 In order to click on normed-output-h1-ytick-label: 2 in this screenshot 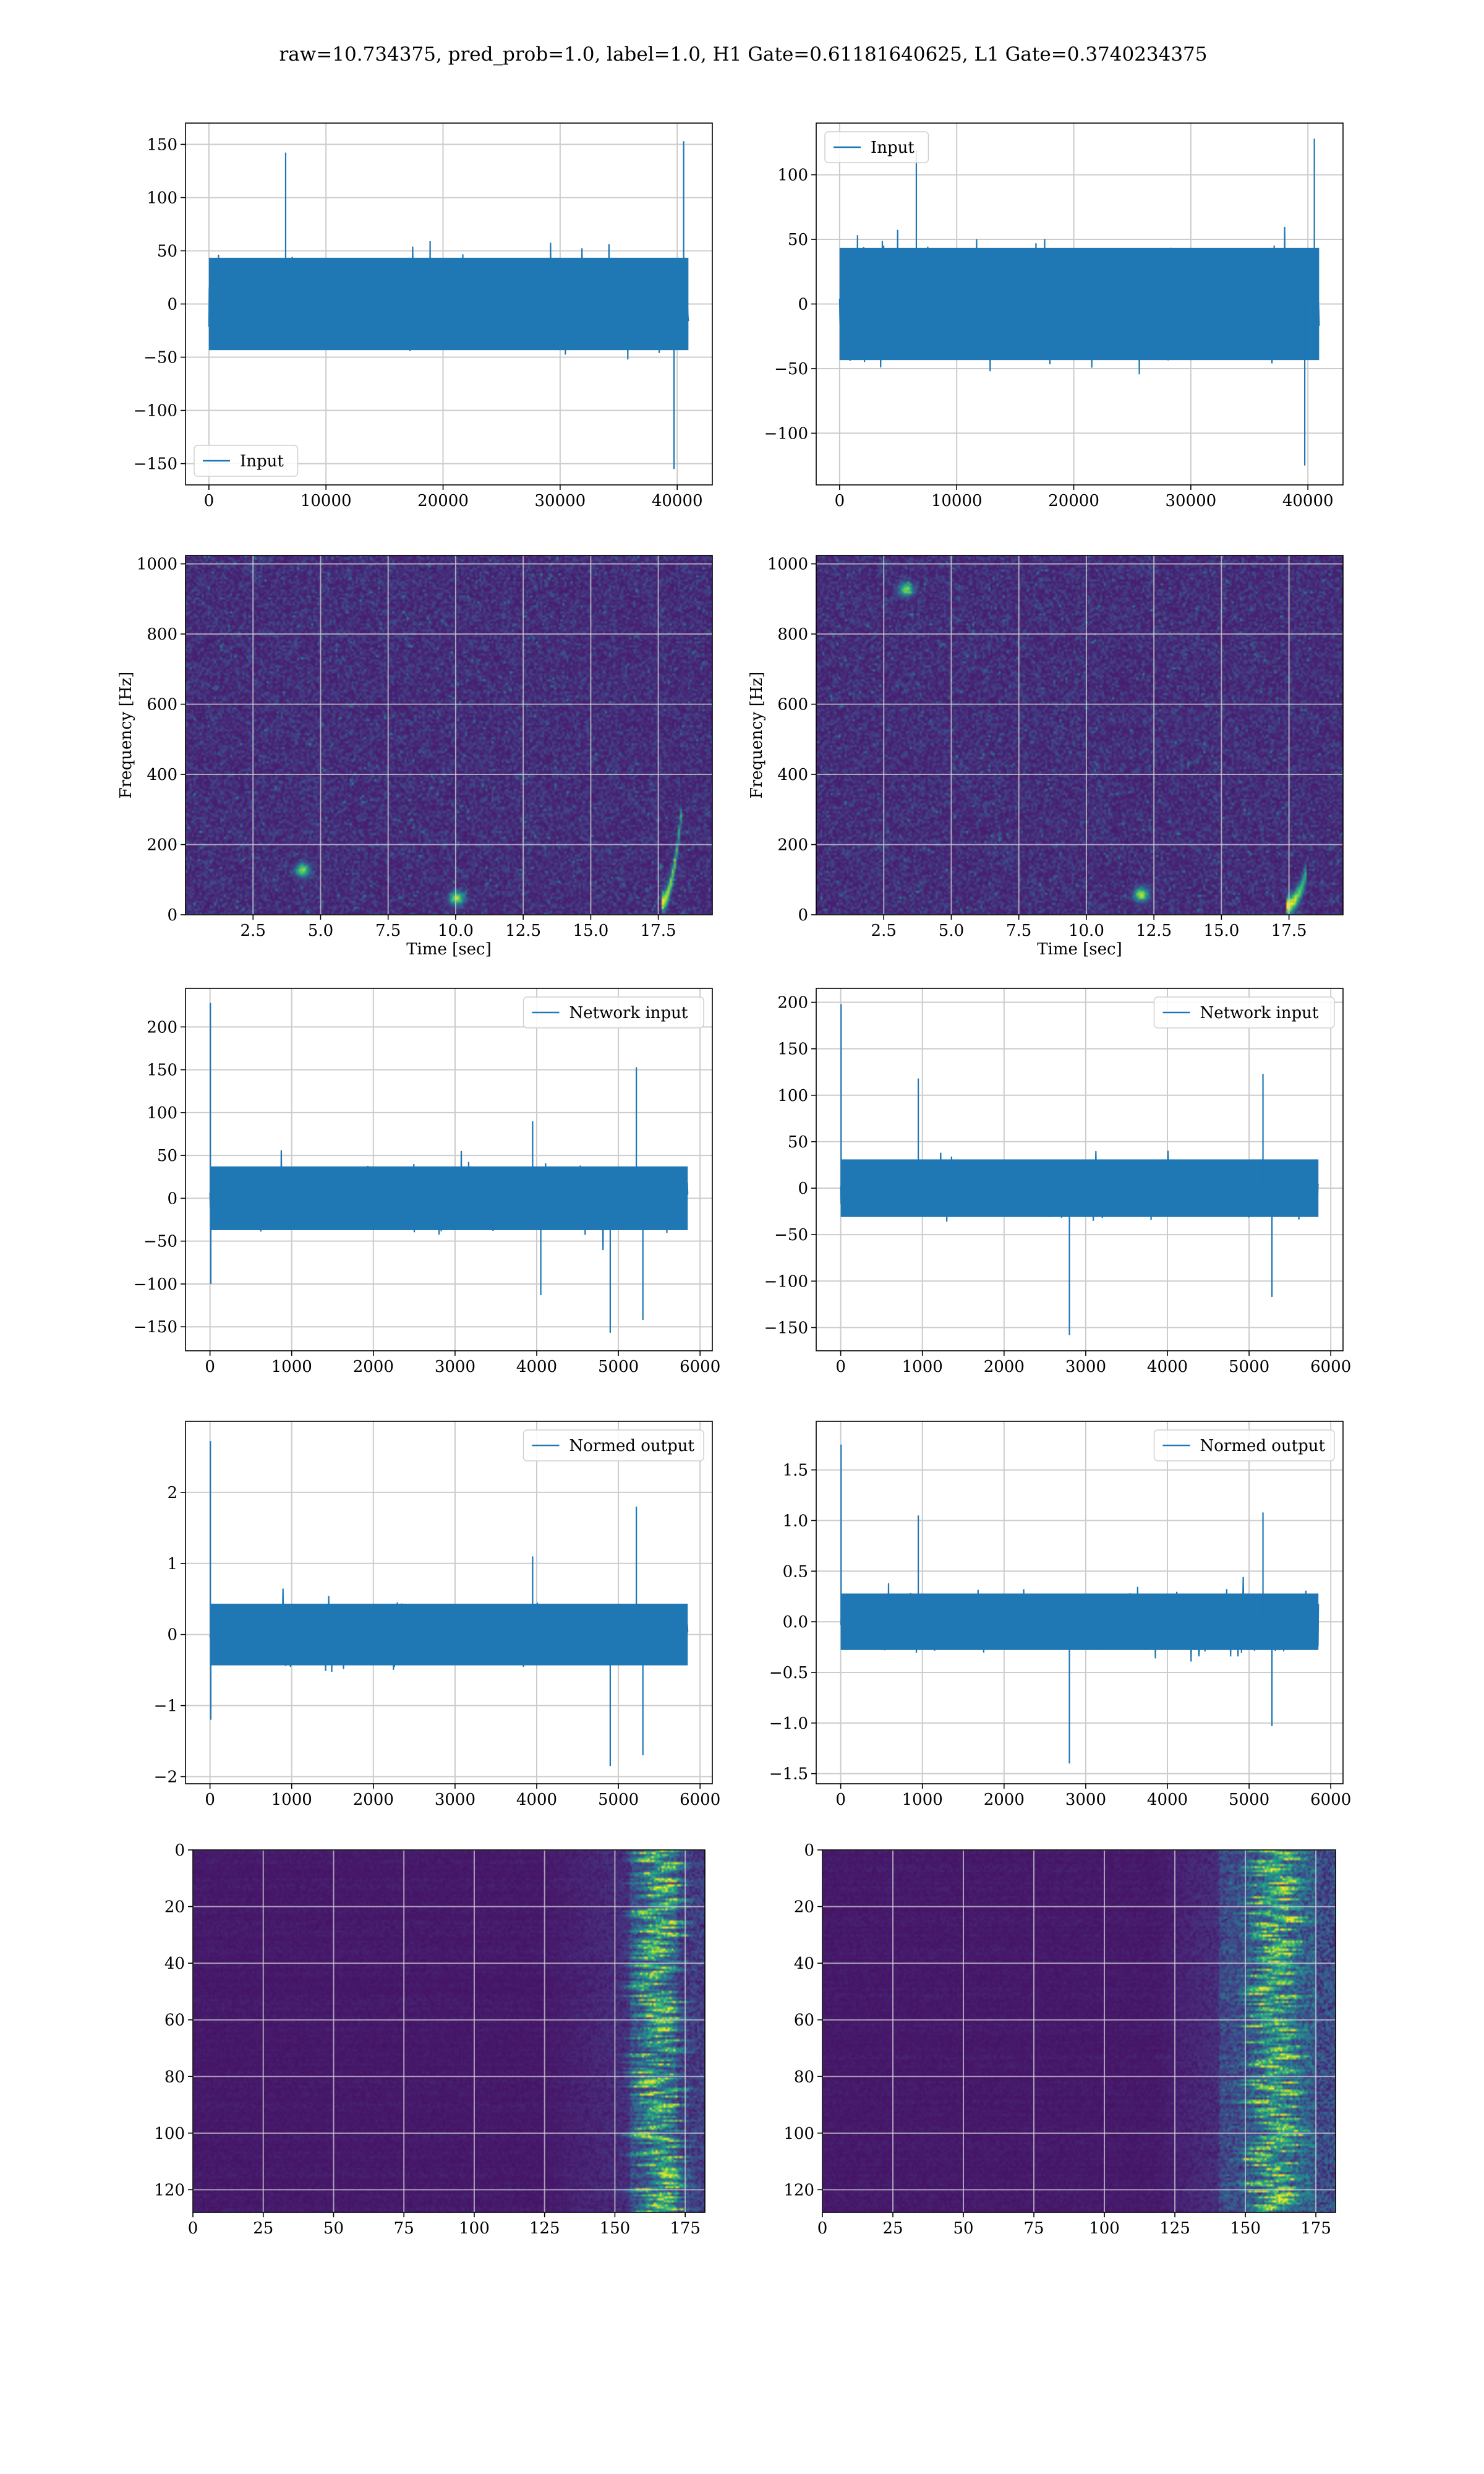, I will do `click(172, 1493)`.